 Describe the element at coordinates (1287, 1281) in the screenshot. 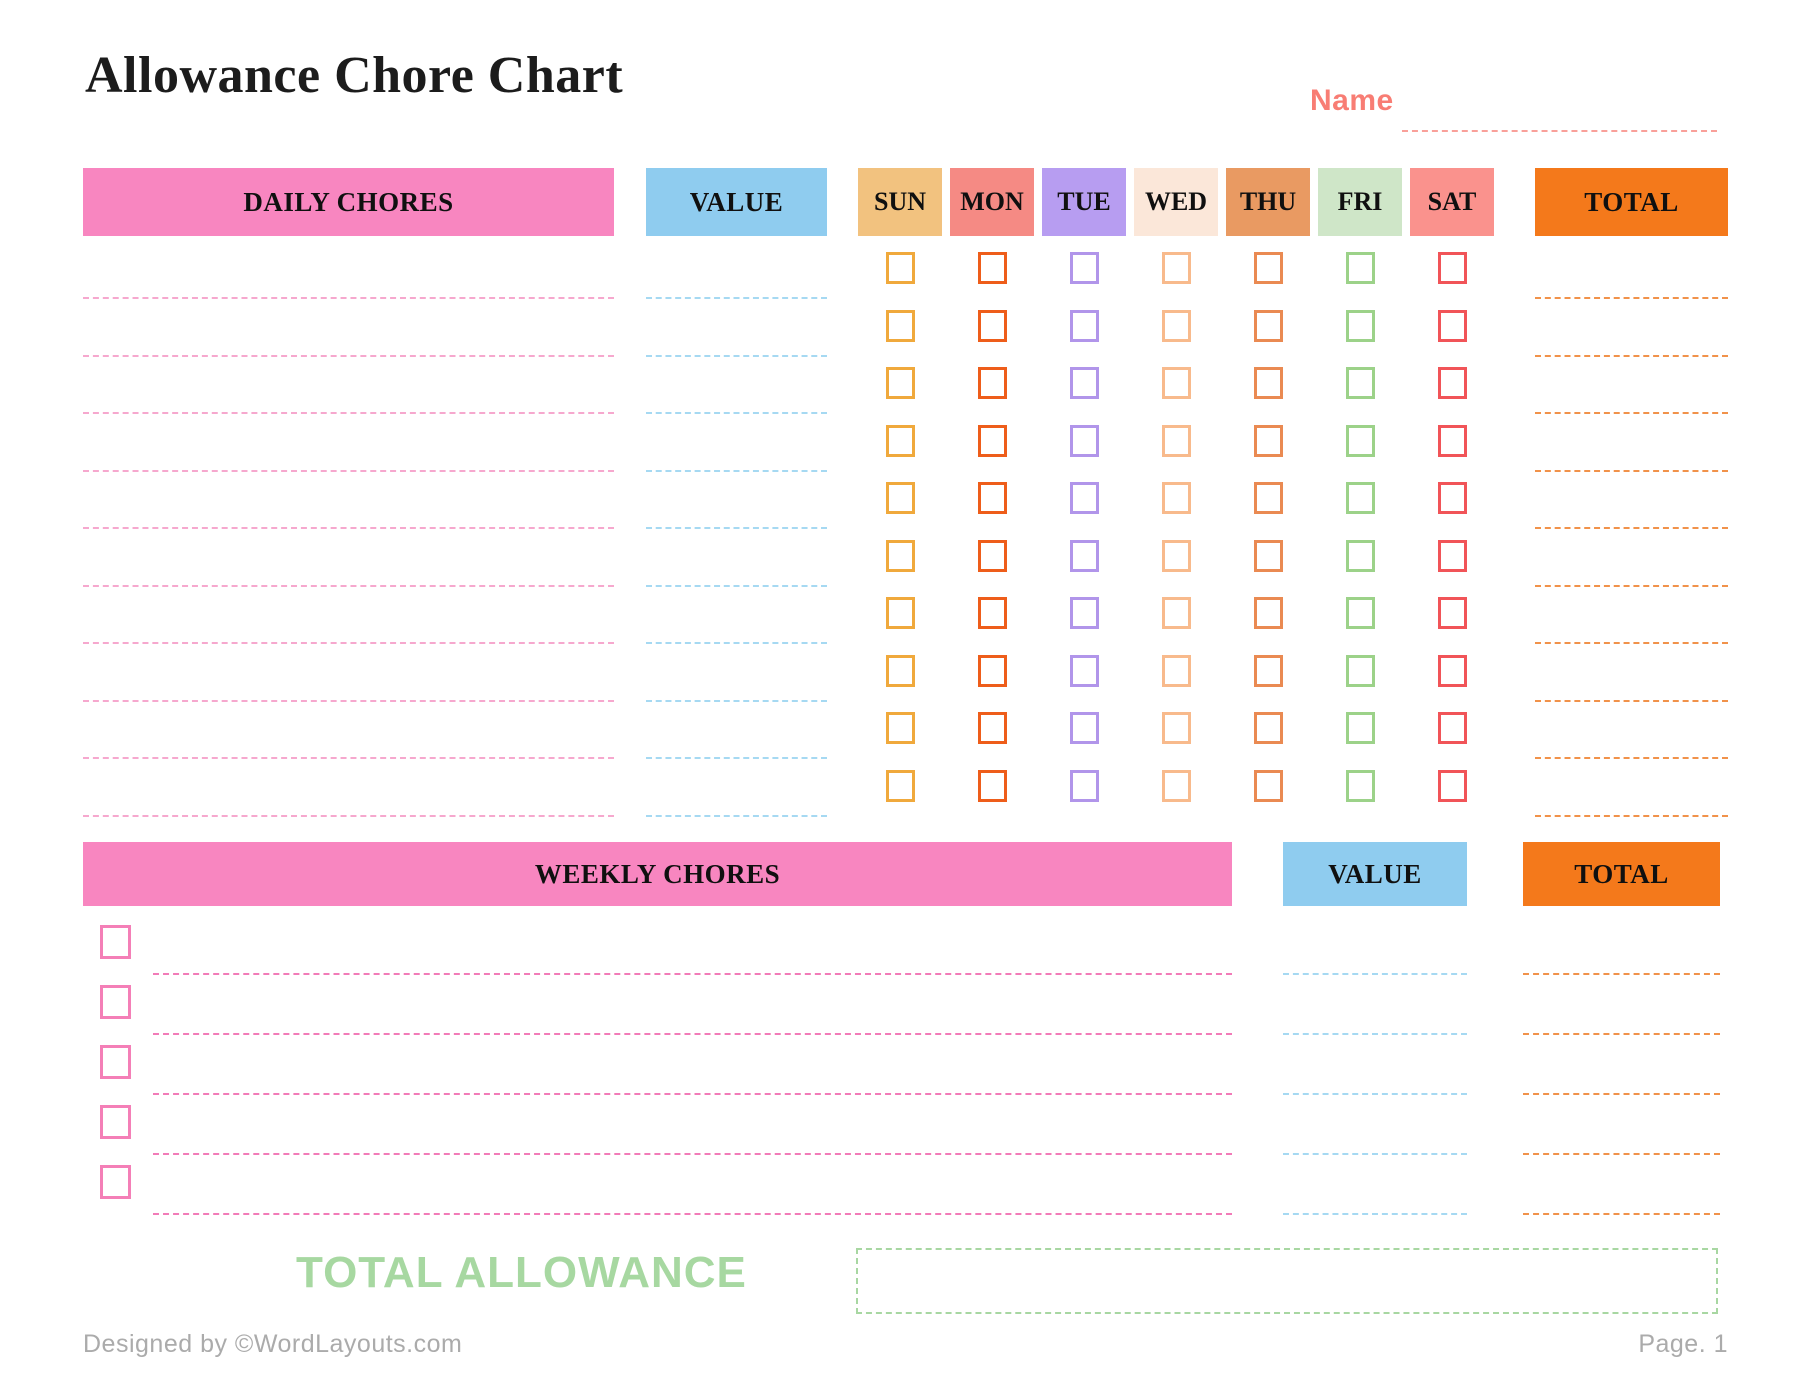

I see `total-allowance-input-box` at that location.